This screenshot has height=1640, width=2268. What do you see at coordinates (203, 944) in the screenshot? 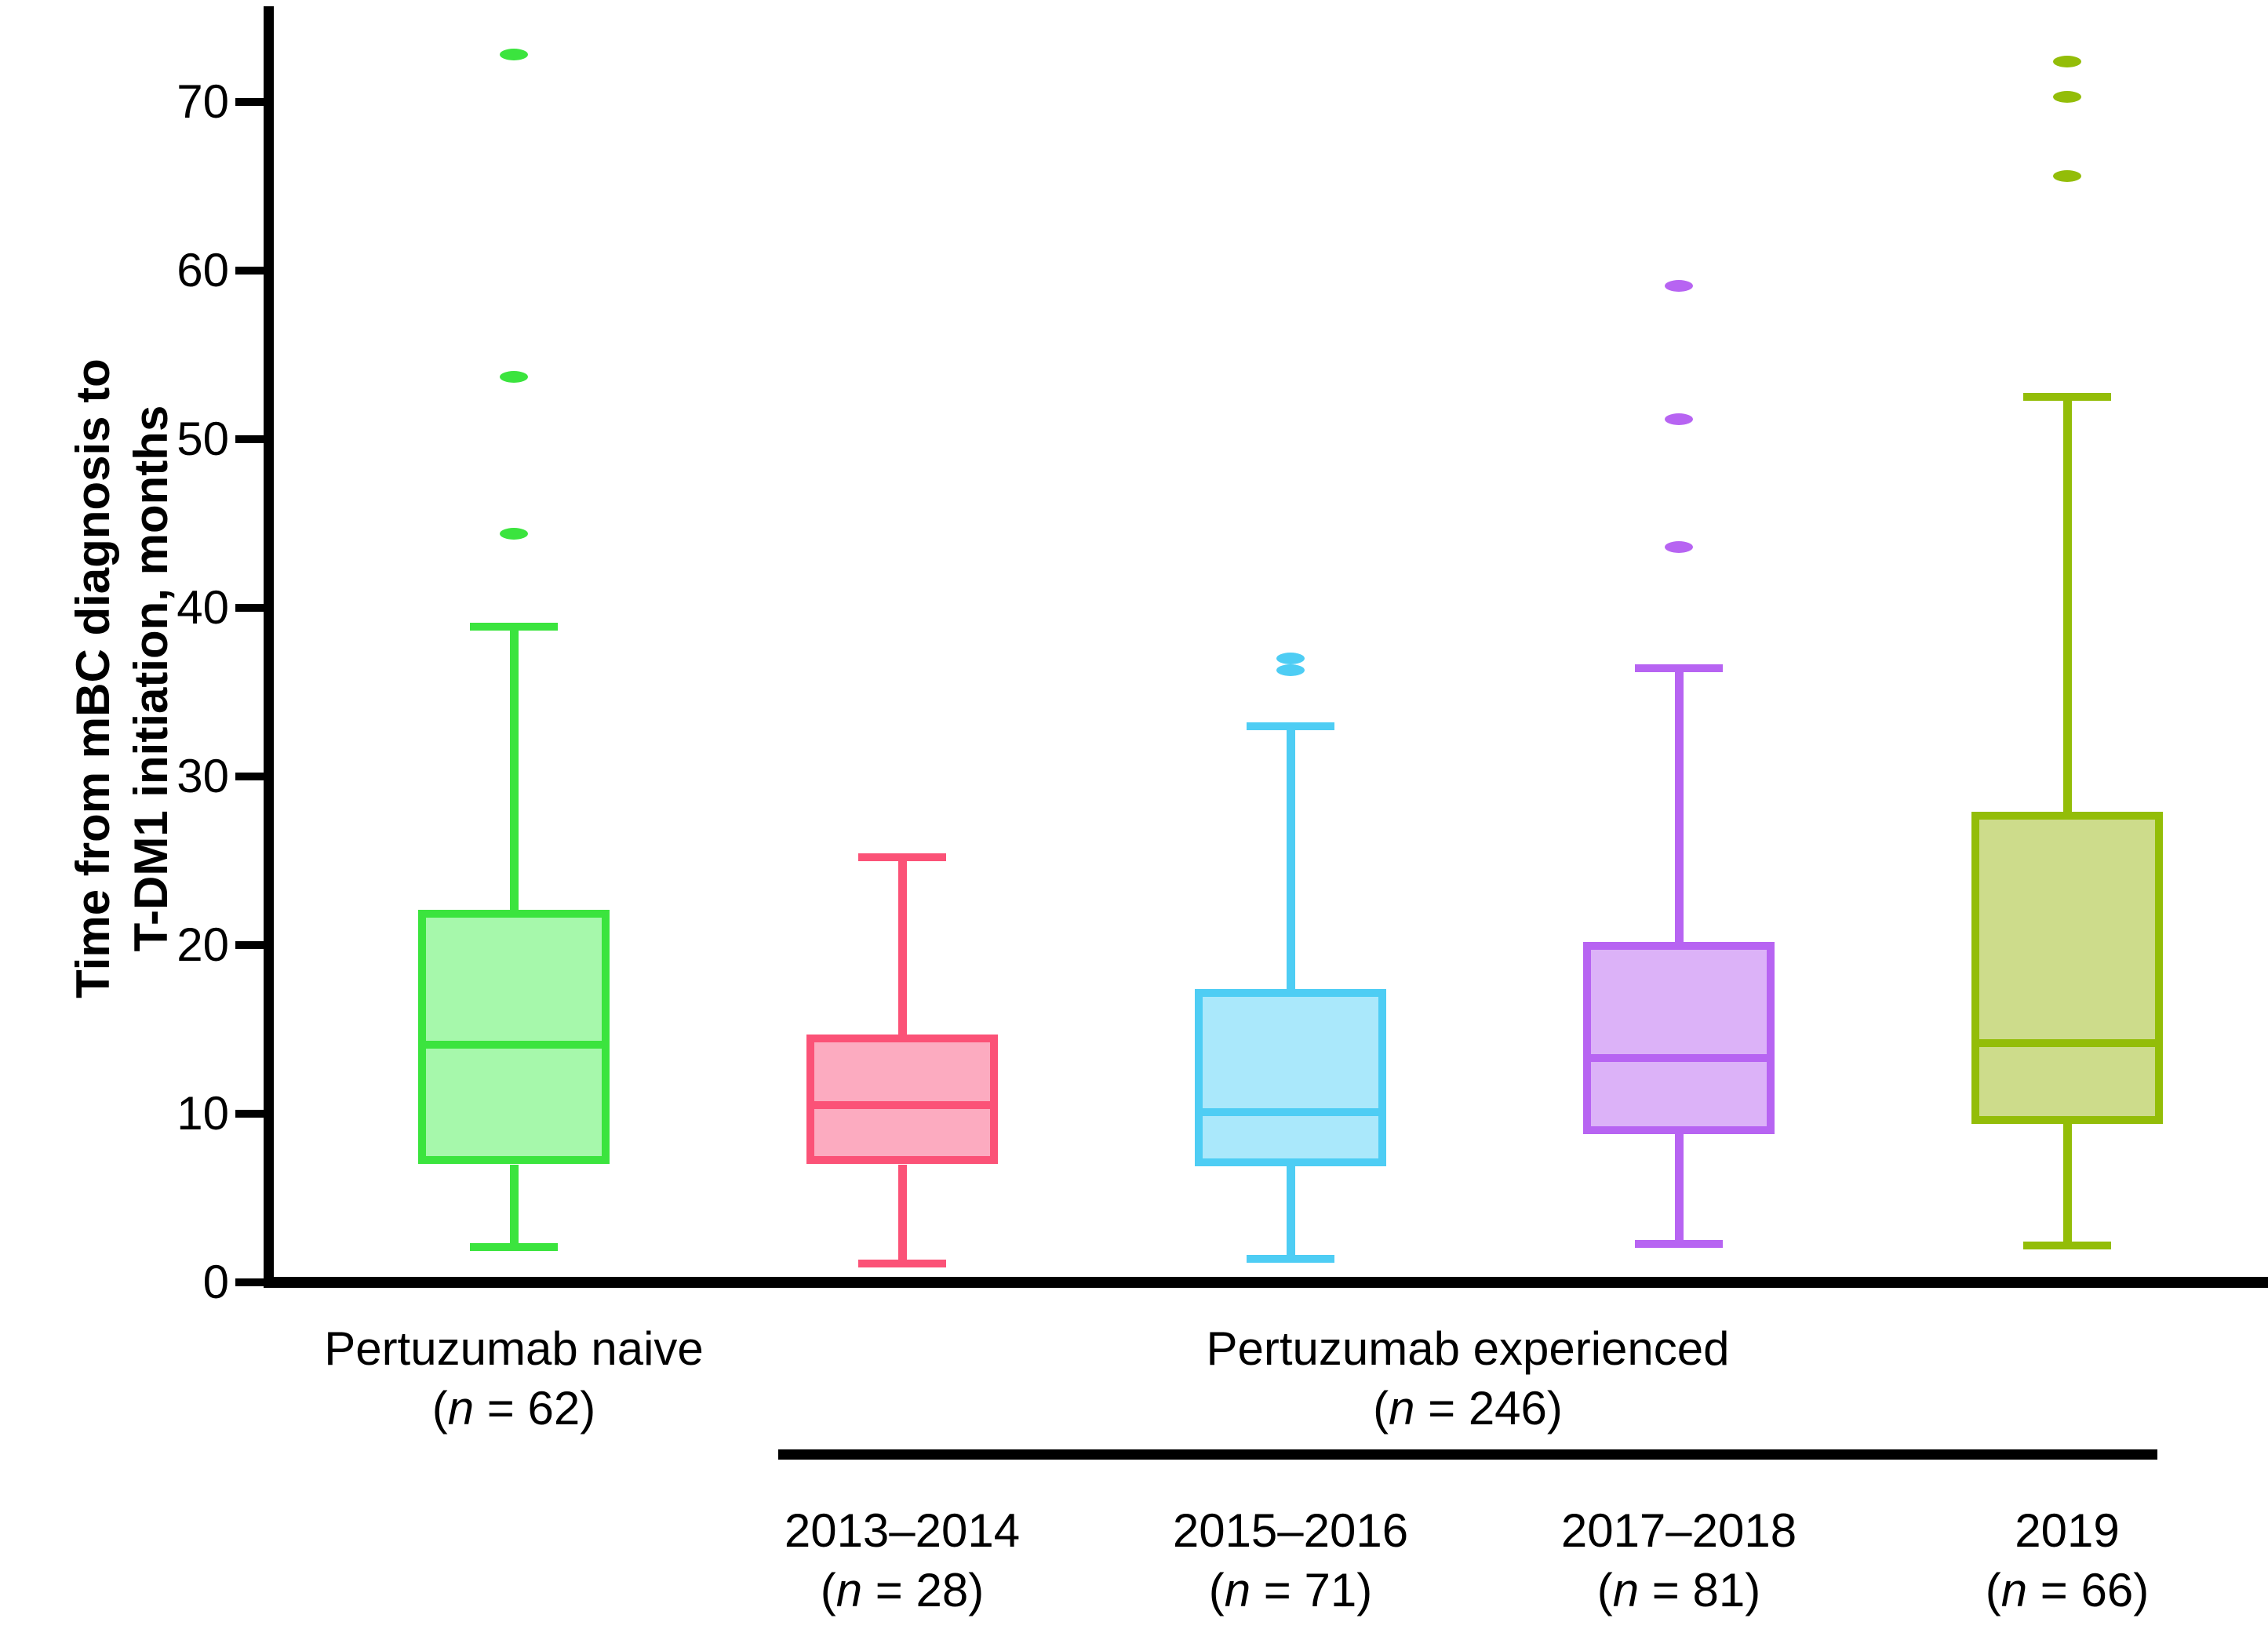
I see `y-tick-label-20: 20` at bounding box center [203, 944].